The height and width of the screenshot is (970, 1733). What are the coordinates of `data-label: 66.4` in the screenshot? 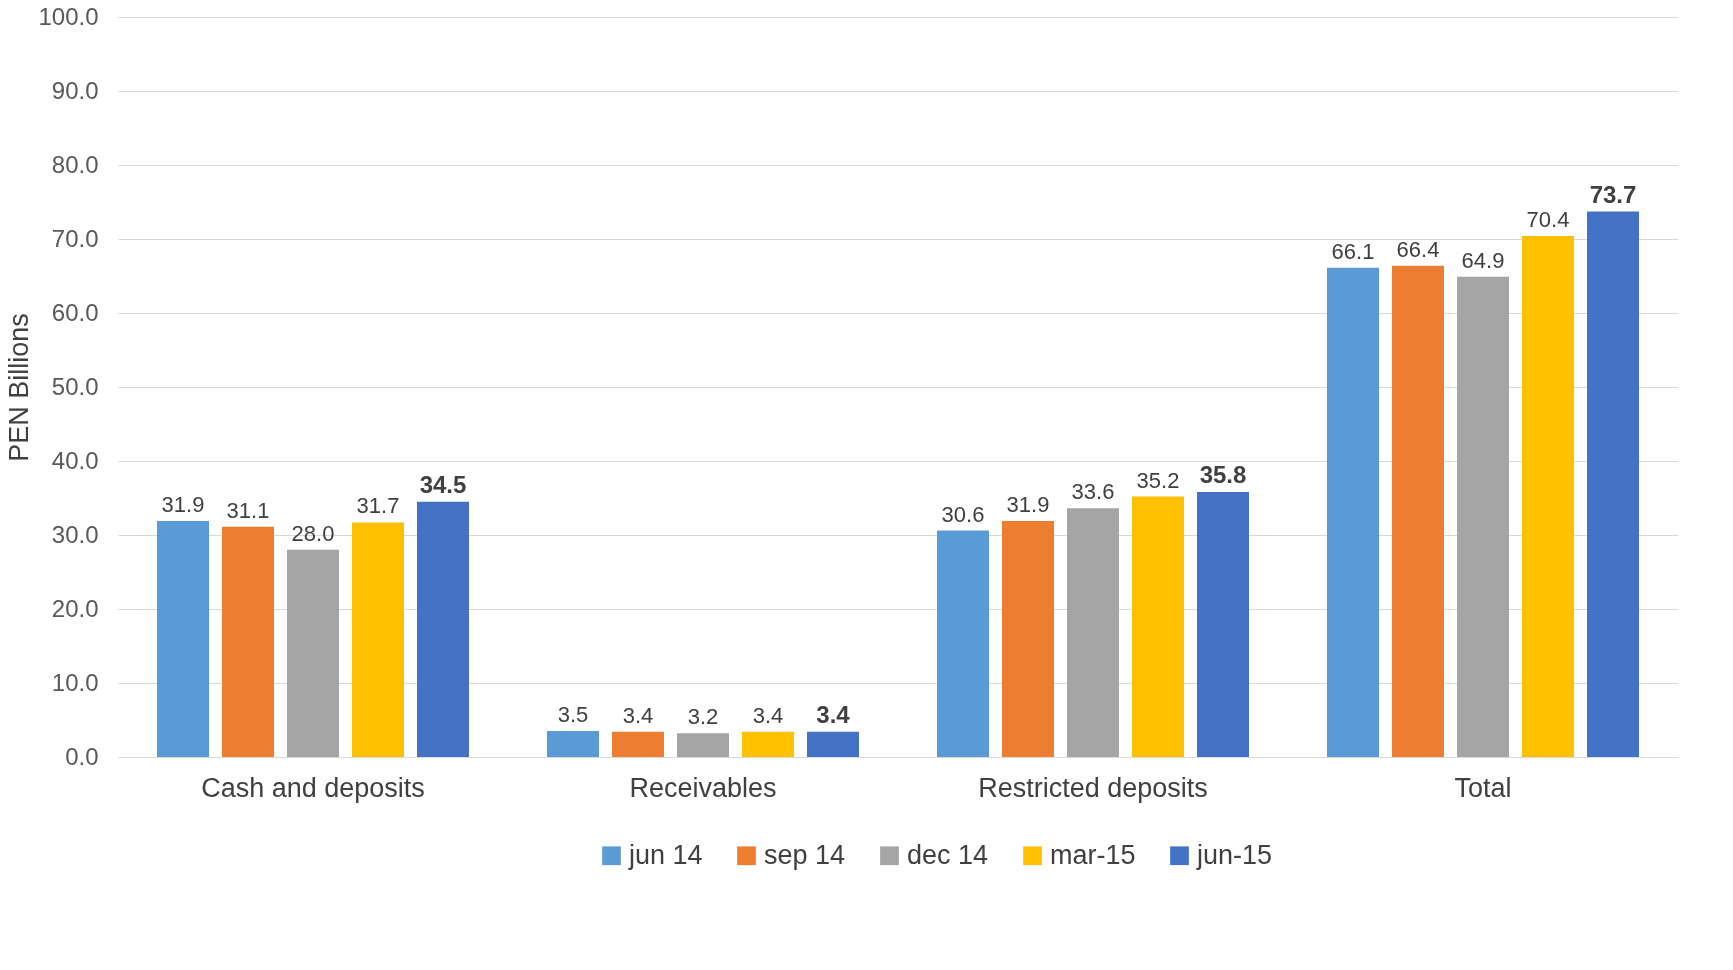 It's located at (1418, 249).